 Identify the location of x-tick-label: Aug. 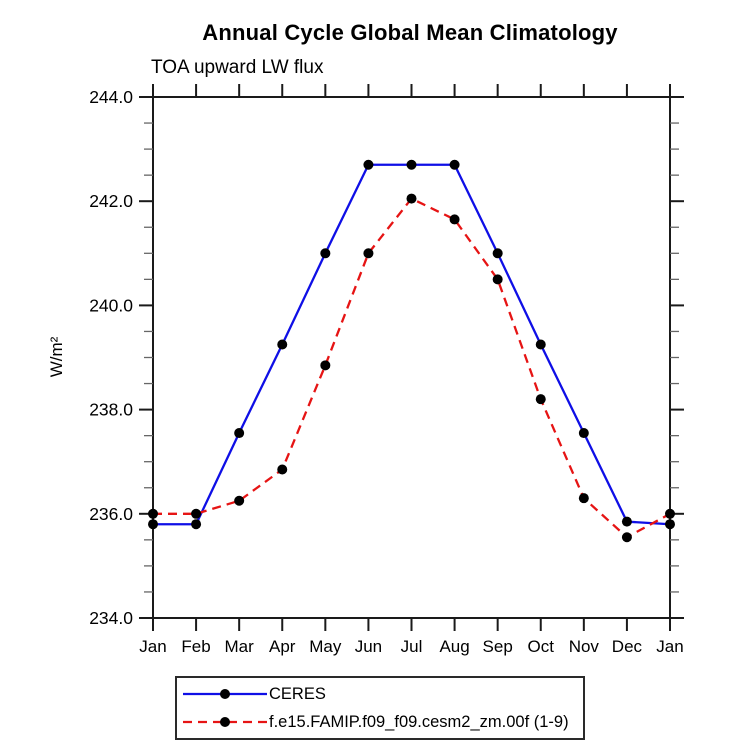
(454, 646).